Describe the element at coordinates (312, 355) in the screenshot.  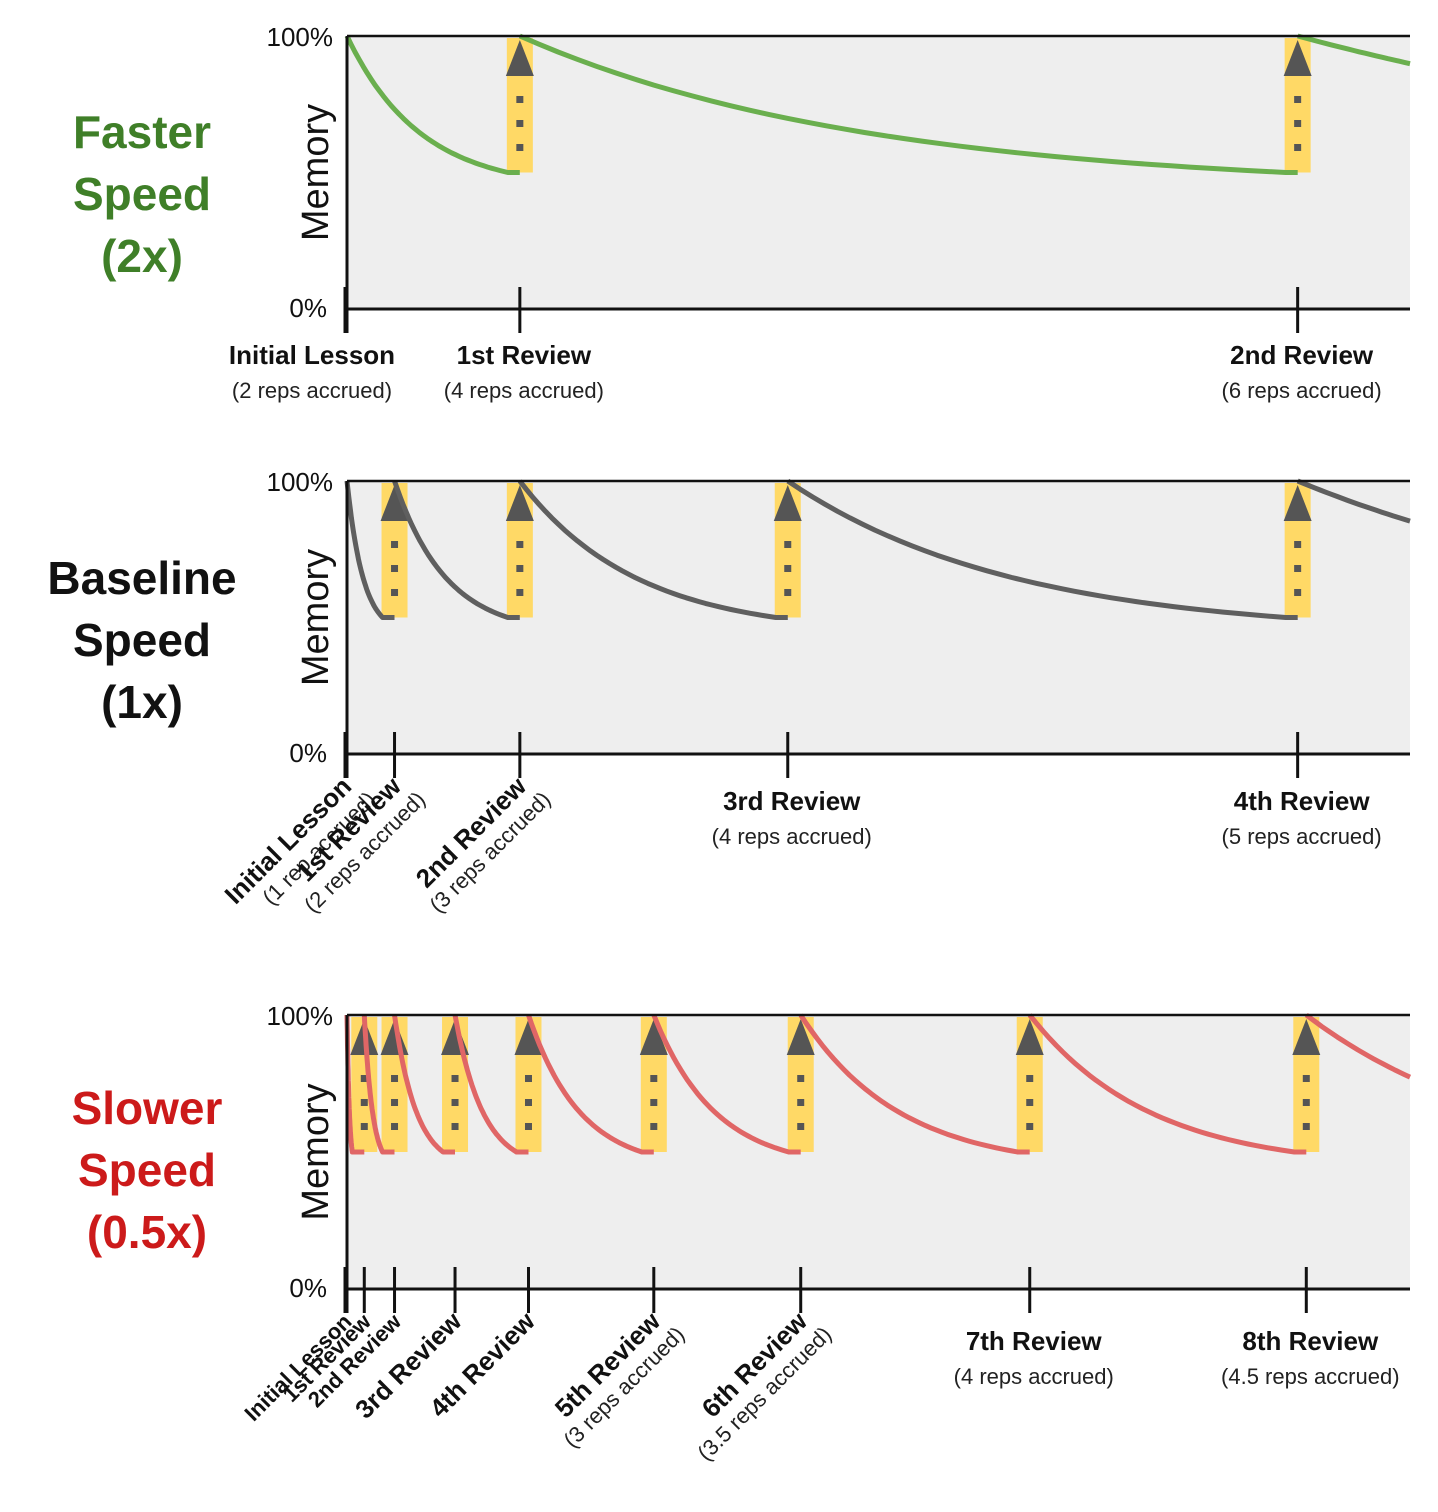
I see `event-label: Initial Lesson` at that location.